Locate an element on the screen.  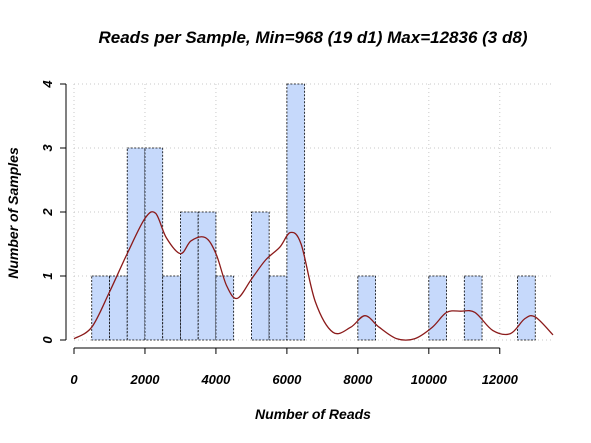
y-tick-label: 4 is located at coordinates (47, 84).